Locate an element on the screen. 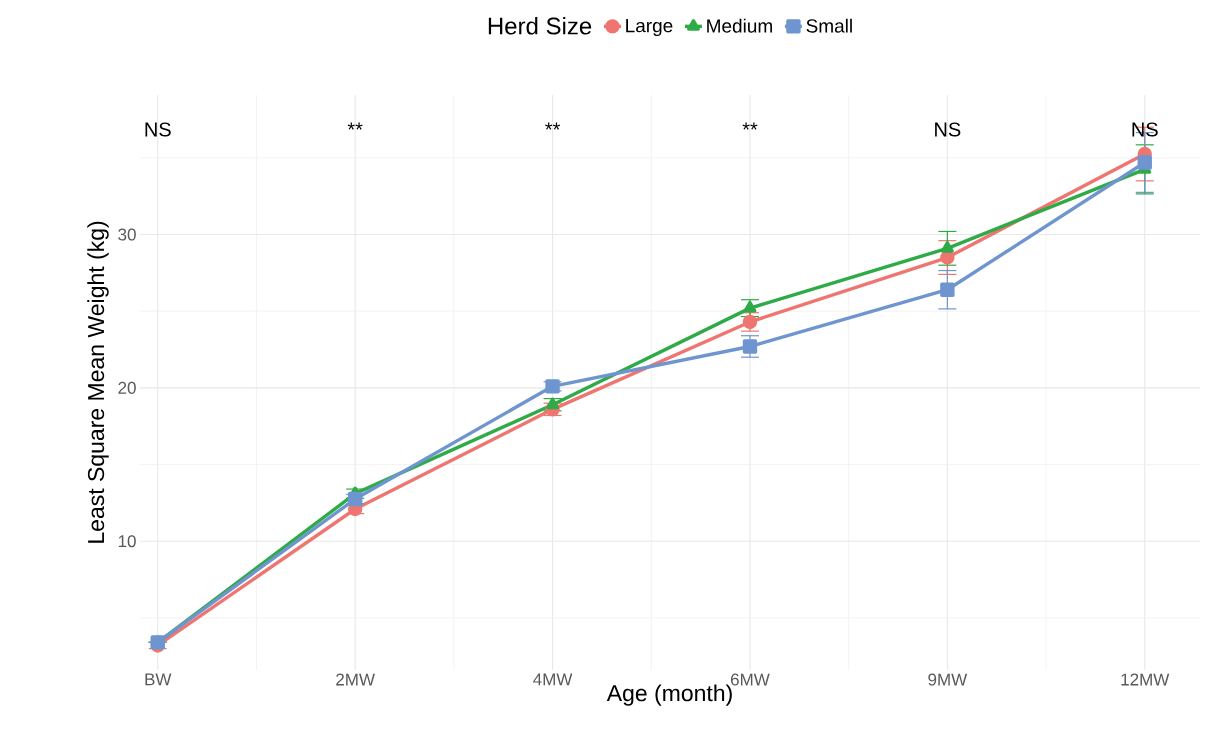 The image size is (1209, 740). legend-label: Large is located at coordinates (649, 28).